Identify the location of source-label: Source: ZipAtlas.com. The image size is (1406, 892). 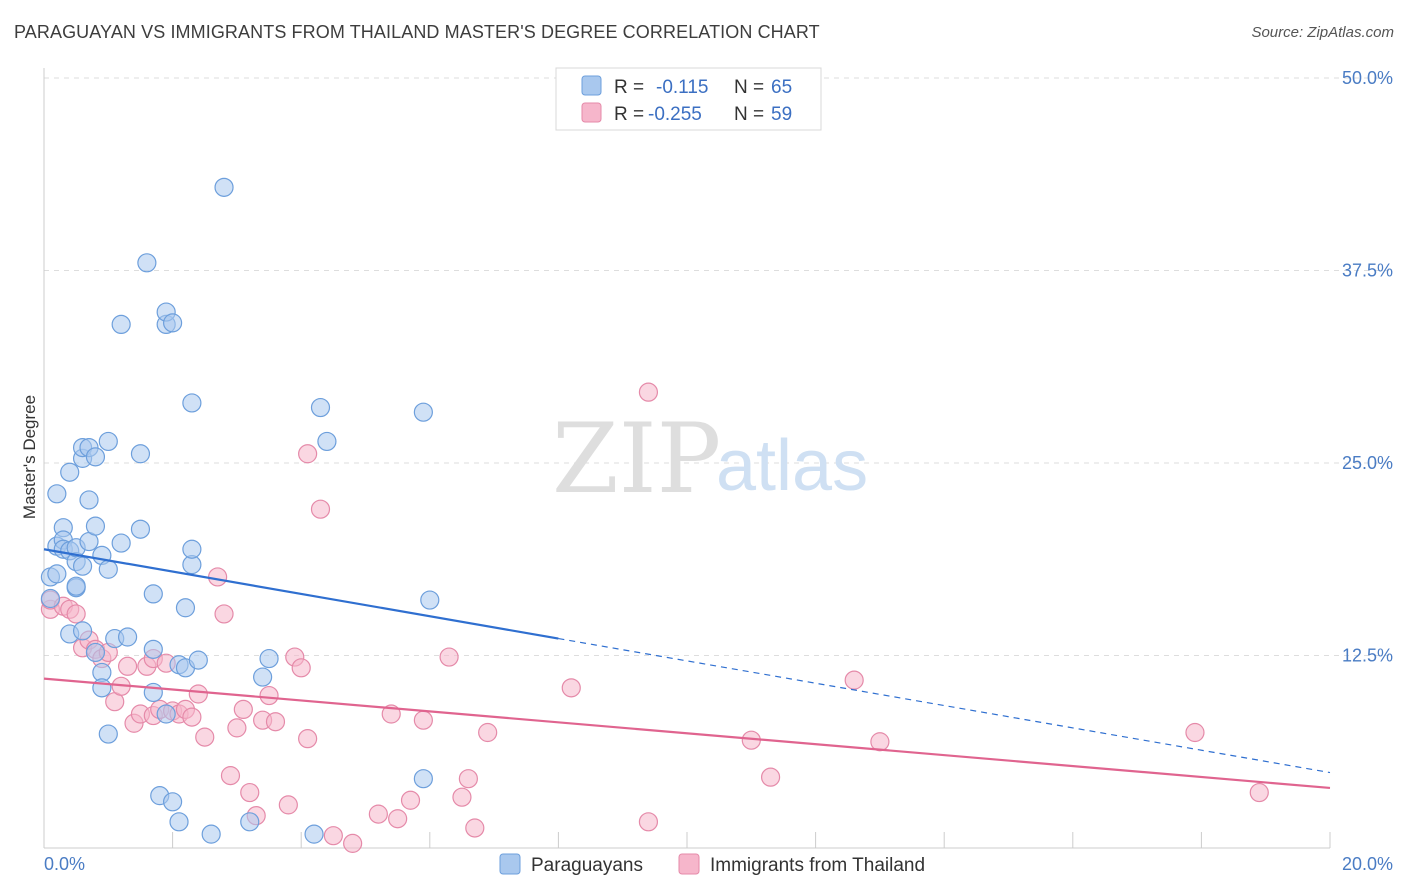
(1322, 32).